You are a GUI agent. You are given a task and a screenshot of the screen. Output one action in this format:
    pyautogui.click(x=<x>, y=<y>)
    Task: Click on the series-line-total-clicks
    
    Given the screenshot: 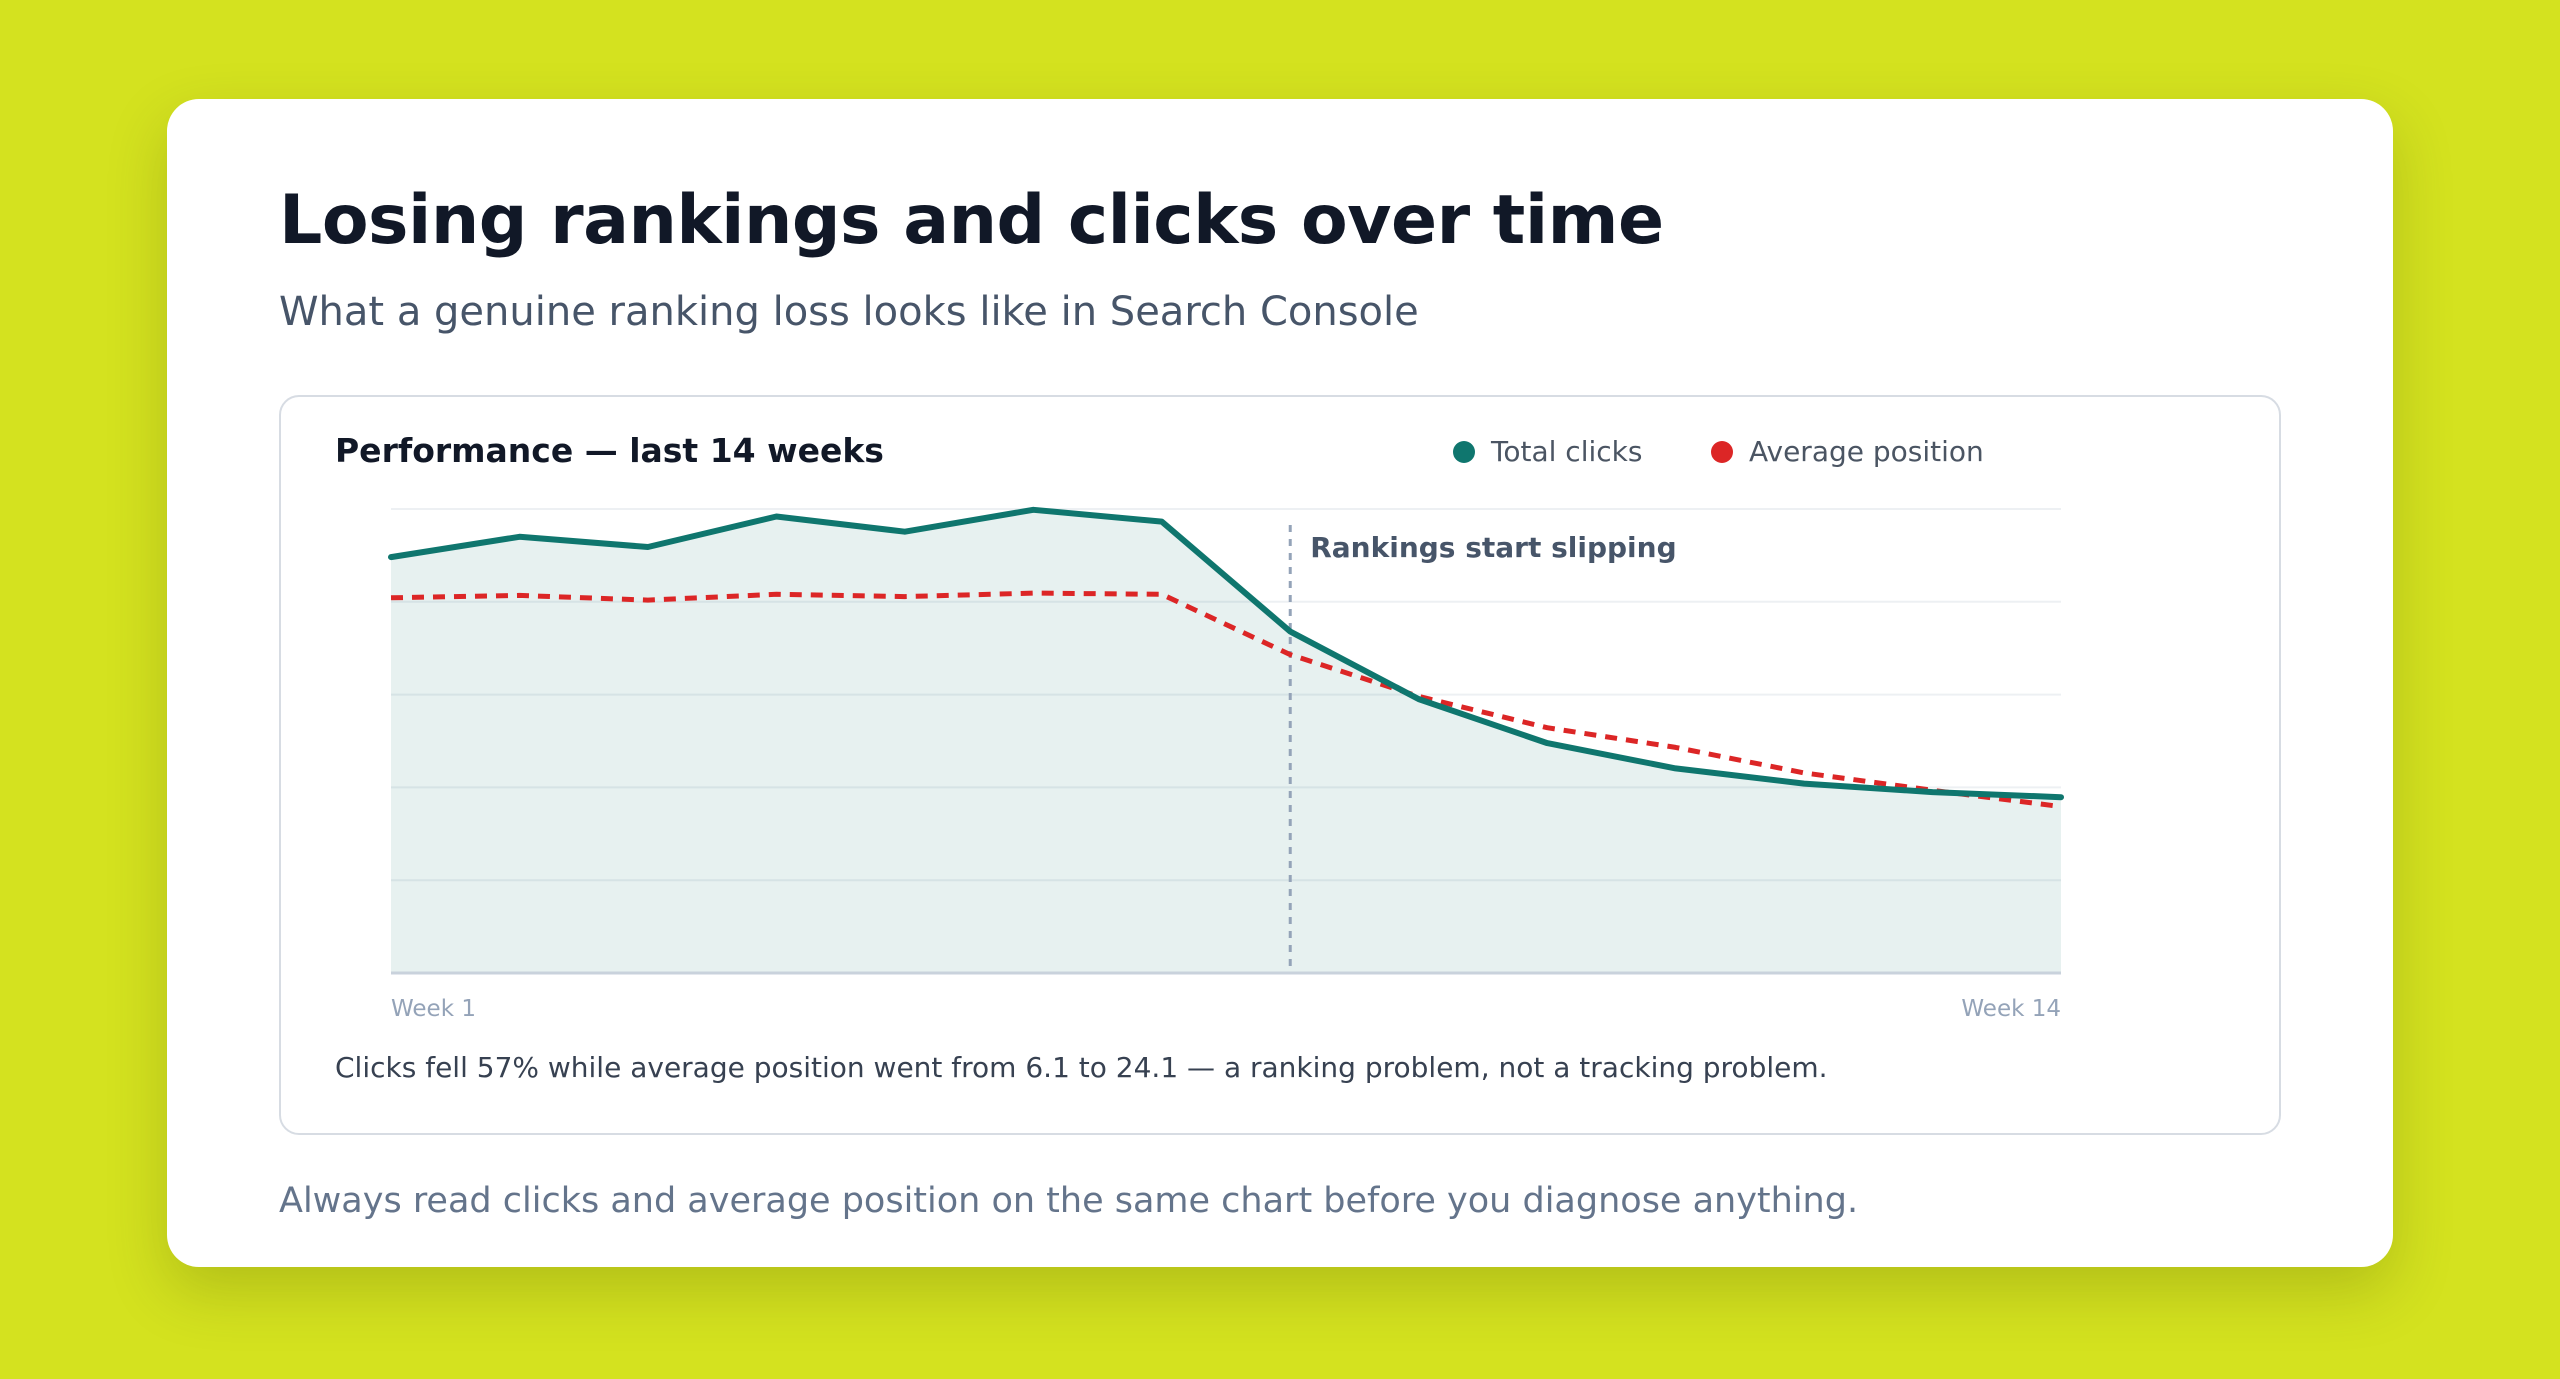 What is the action you would take?
    pyautogui.click(x=1226, y=653)
    